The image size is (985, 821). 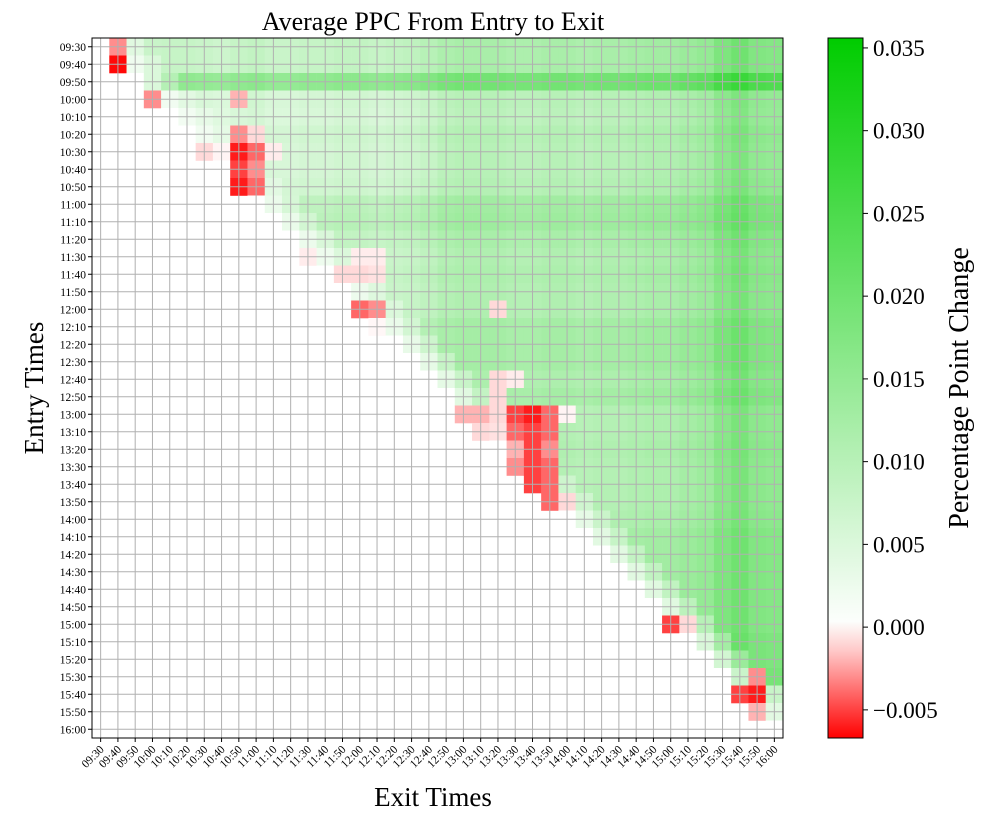 What do you see at coordinates (73, 205) in the screenshot?
I see `y-tick-label: 11:00` at bounding box center [73, 205].